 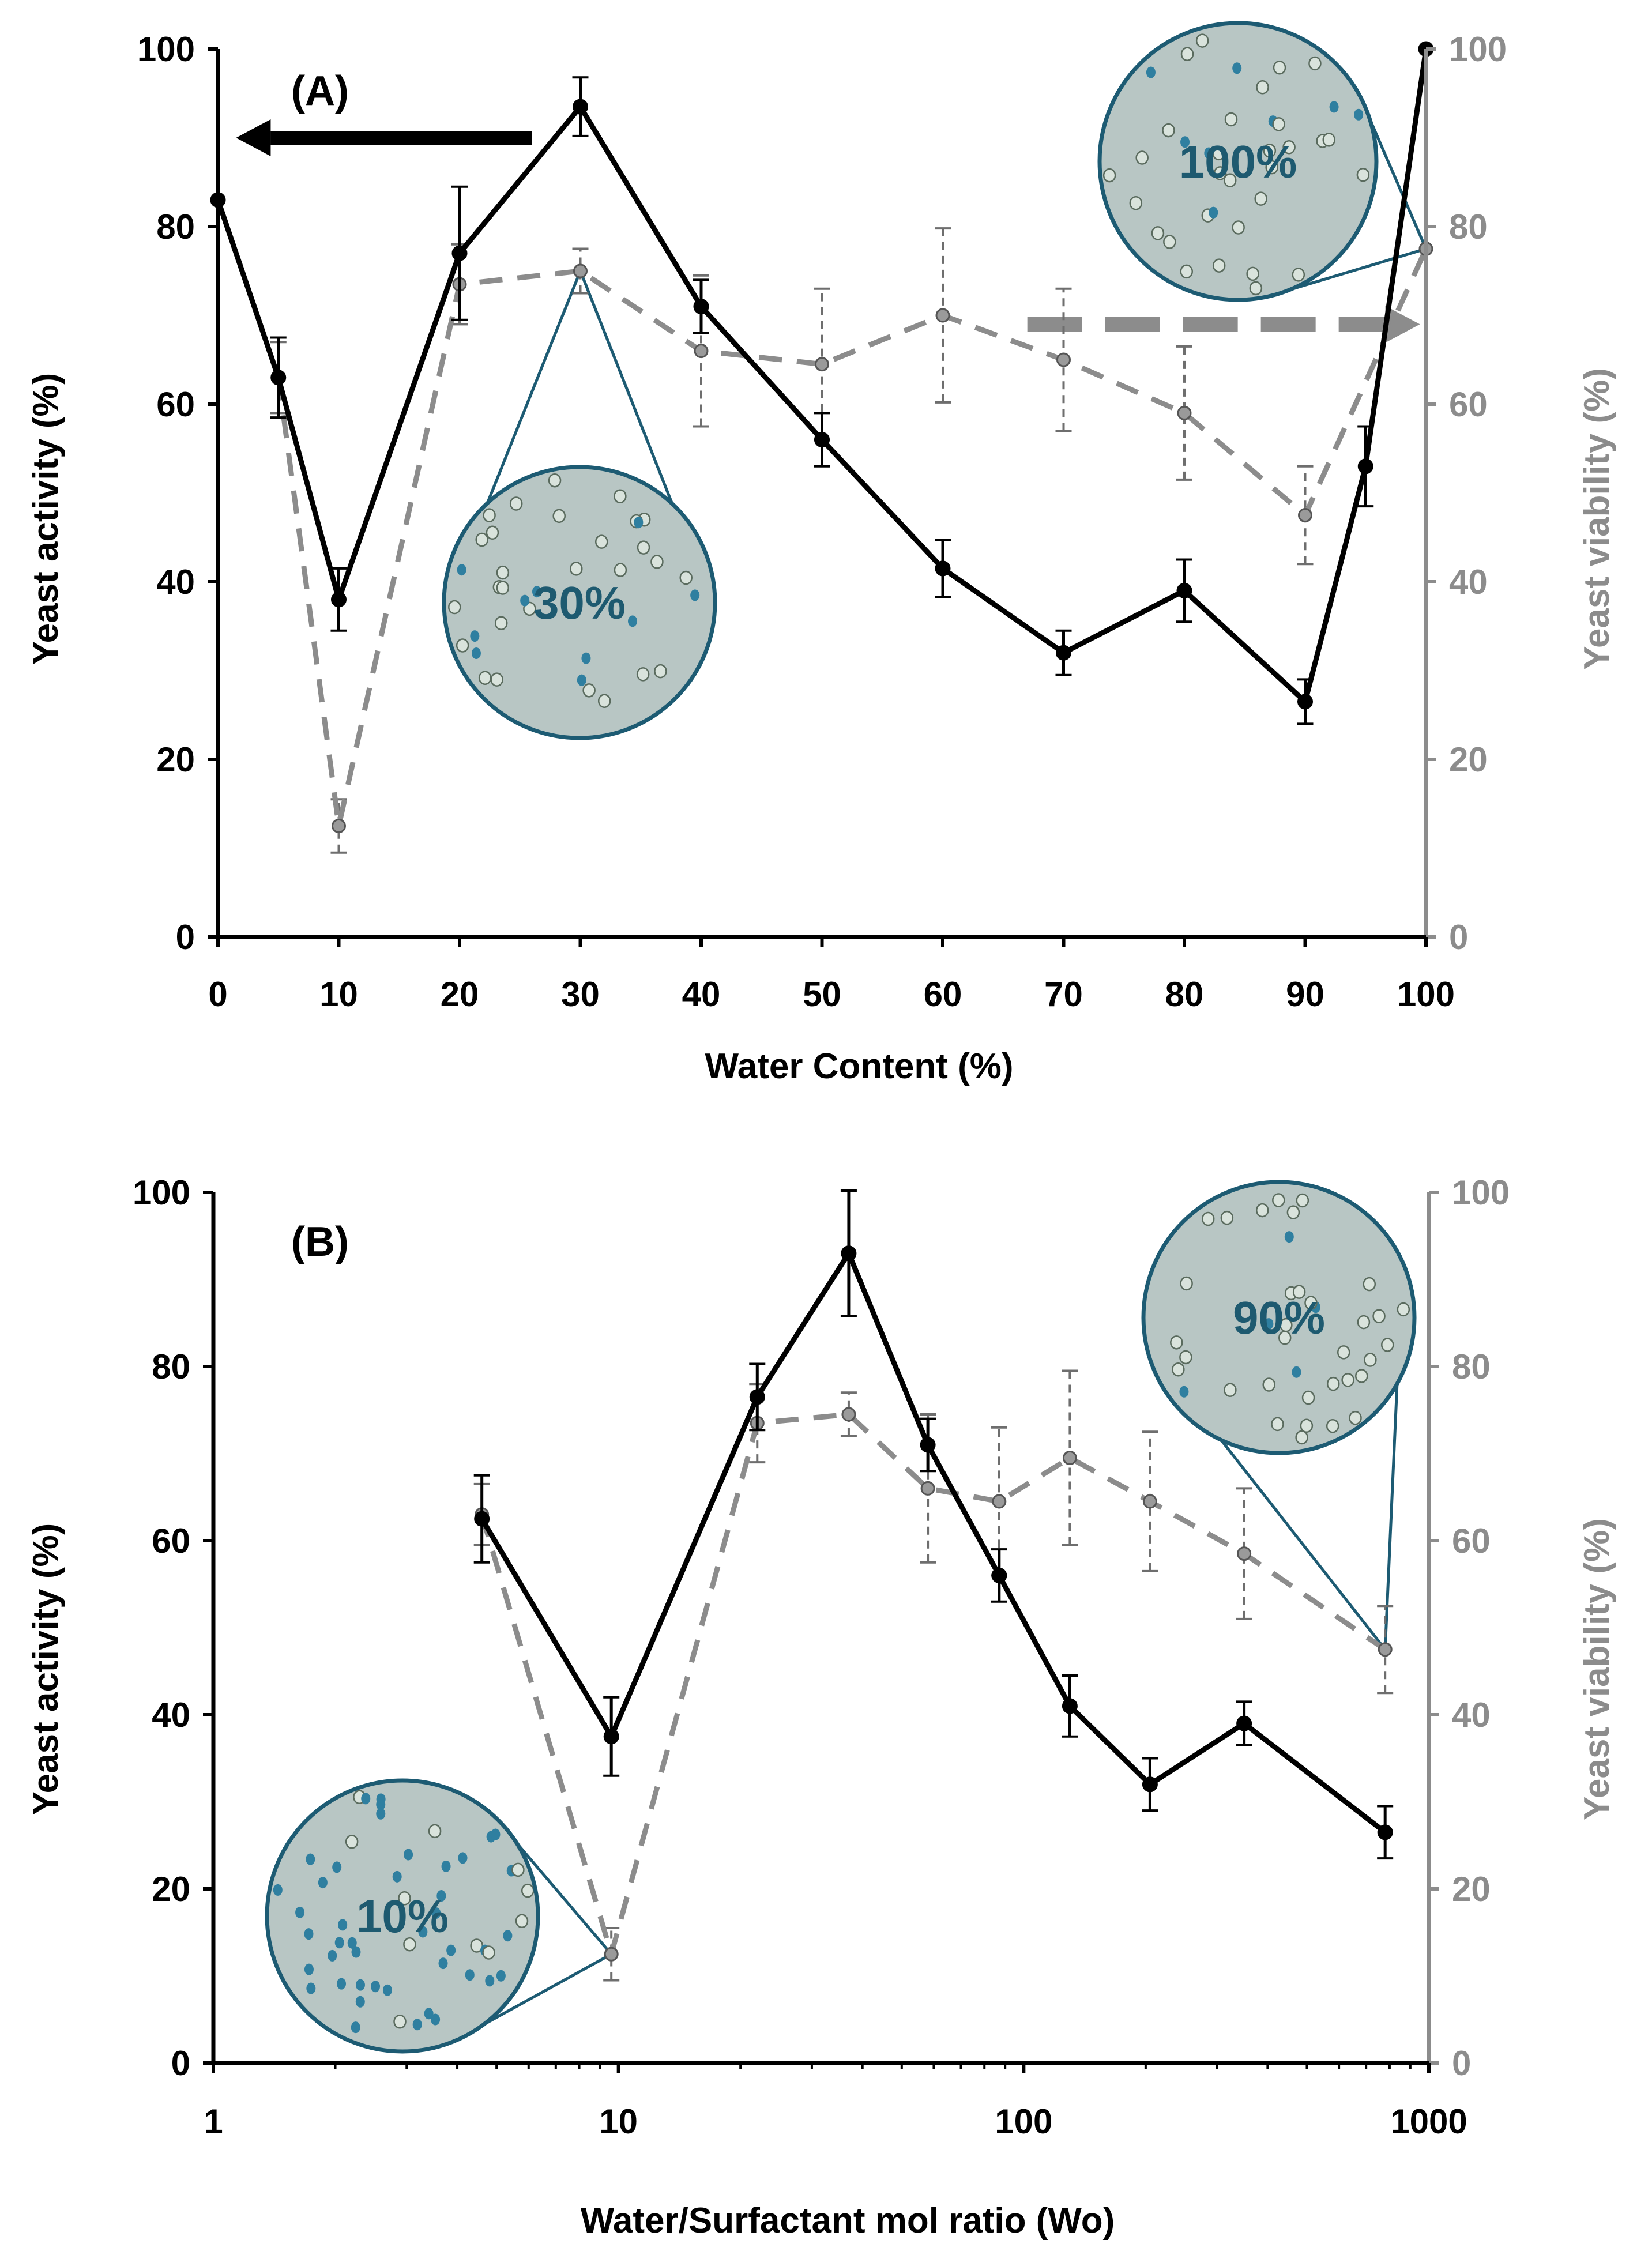 What do you see at coordinates (1471, 1889) in the screenshot?
I see `y-tick-label-right: 20` at bounding box center [1471, 1889].